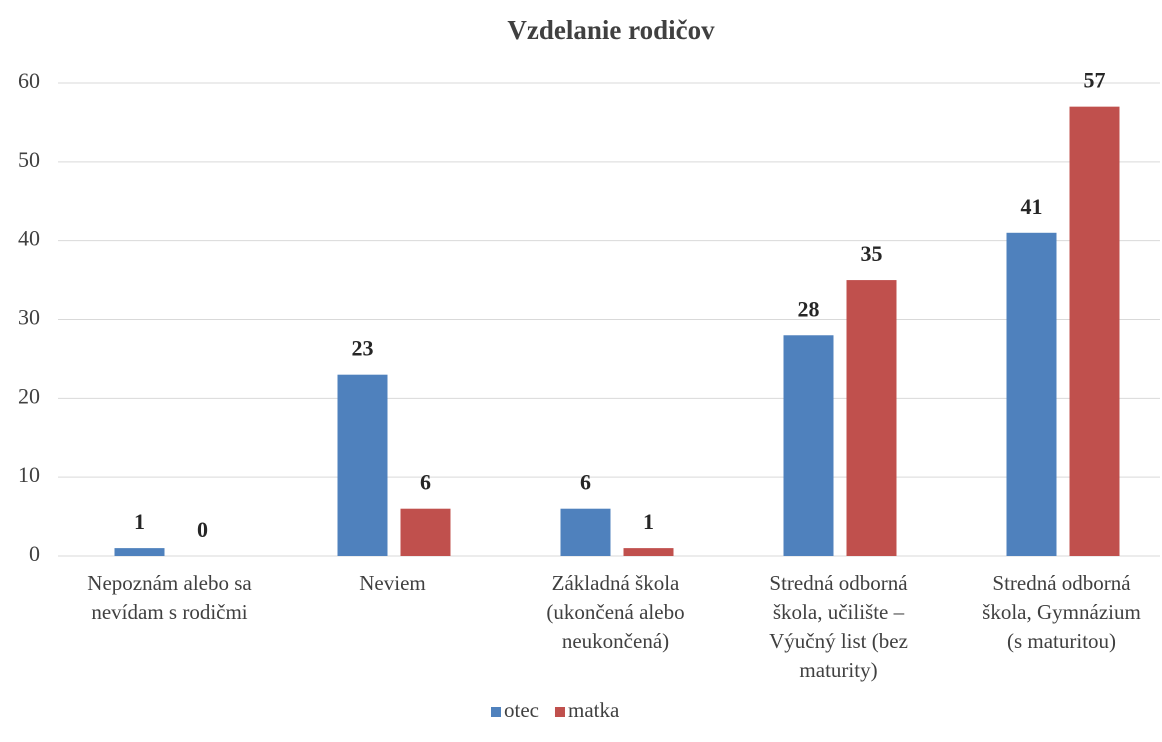 The width and height of the screenshot is (1162, 742). What do you see at coordinates (29, 395) in the screenshot?
I see `y-tick-label: 20` at bounding box center [29, 395].